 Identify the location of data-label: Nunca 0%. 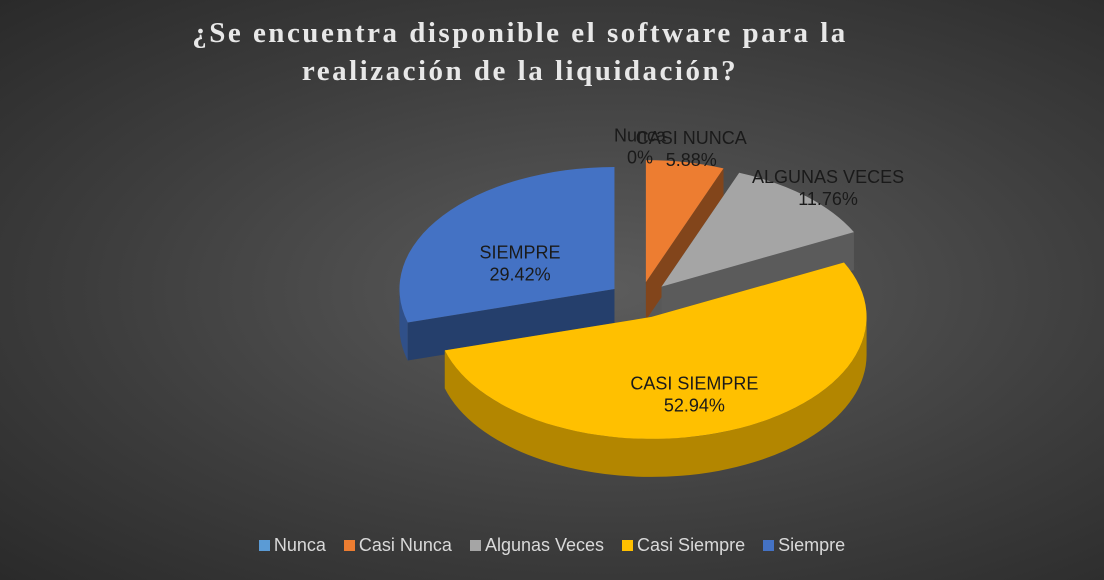
(640, 147).